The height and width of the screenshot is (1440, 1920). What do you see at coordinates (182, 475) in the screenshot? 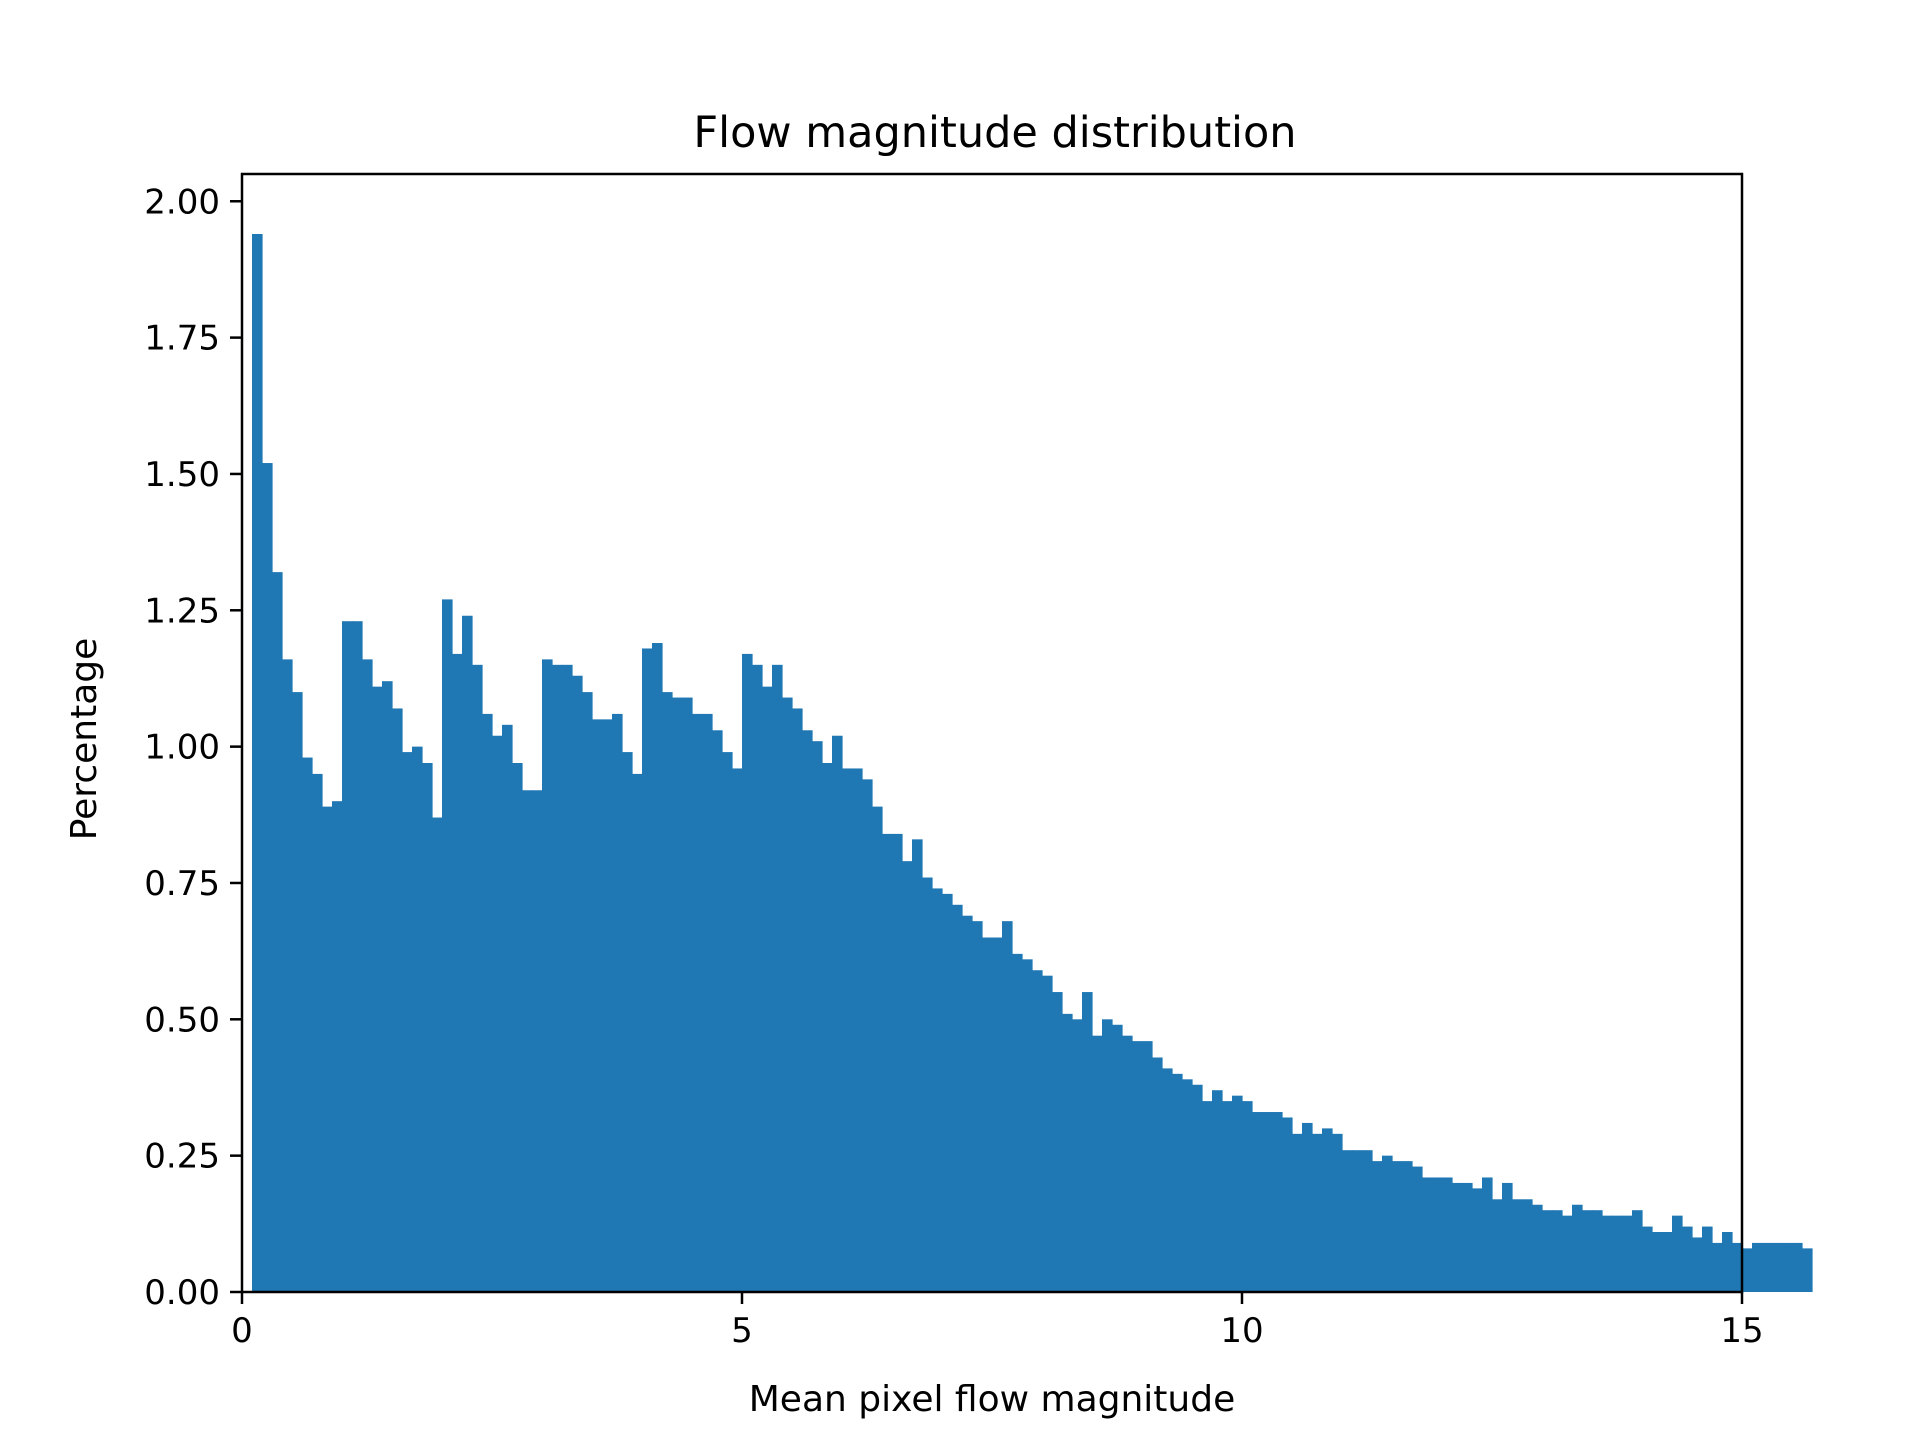
I see `y-tick-label: 1.50` at bounding box center [182, 475].